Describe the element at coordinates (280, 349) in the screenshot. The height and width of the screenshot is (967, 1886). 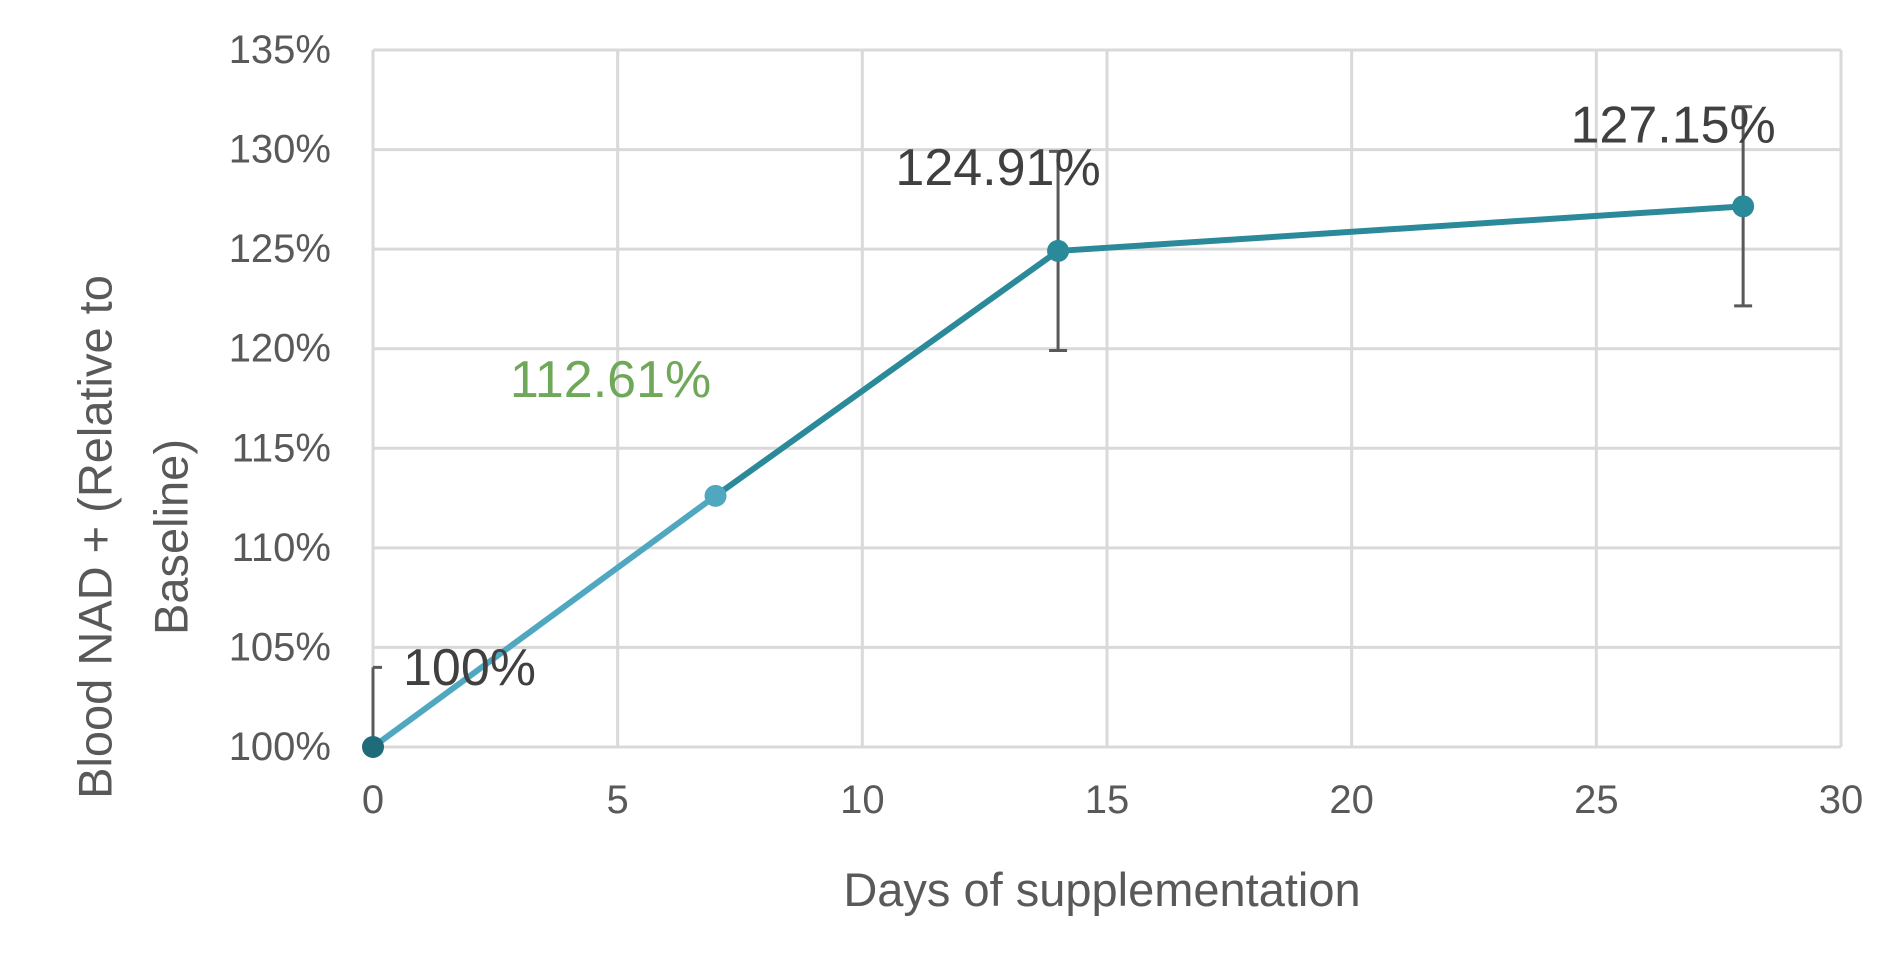
I see `y-tick-label: 120%` at that location.